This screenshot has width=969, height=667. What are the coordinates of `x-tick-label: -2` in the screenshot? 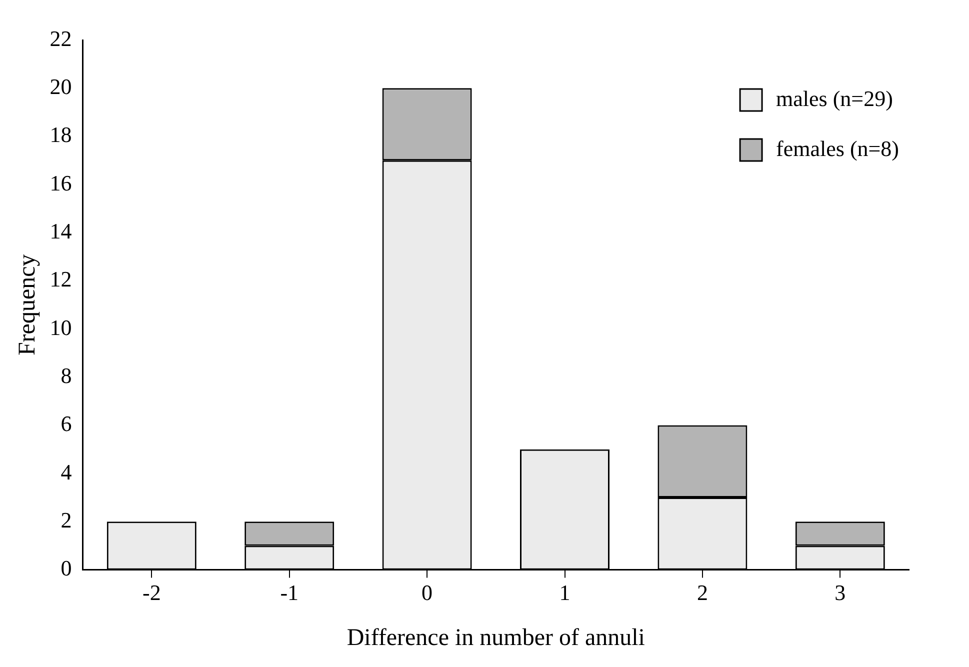 It's located at (151, 592).